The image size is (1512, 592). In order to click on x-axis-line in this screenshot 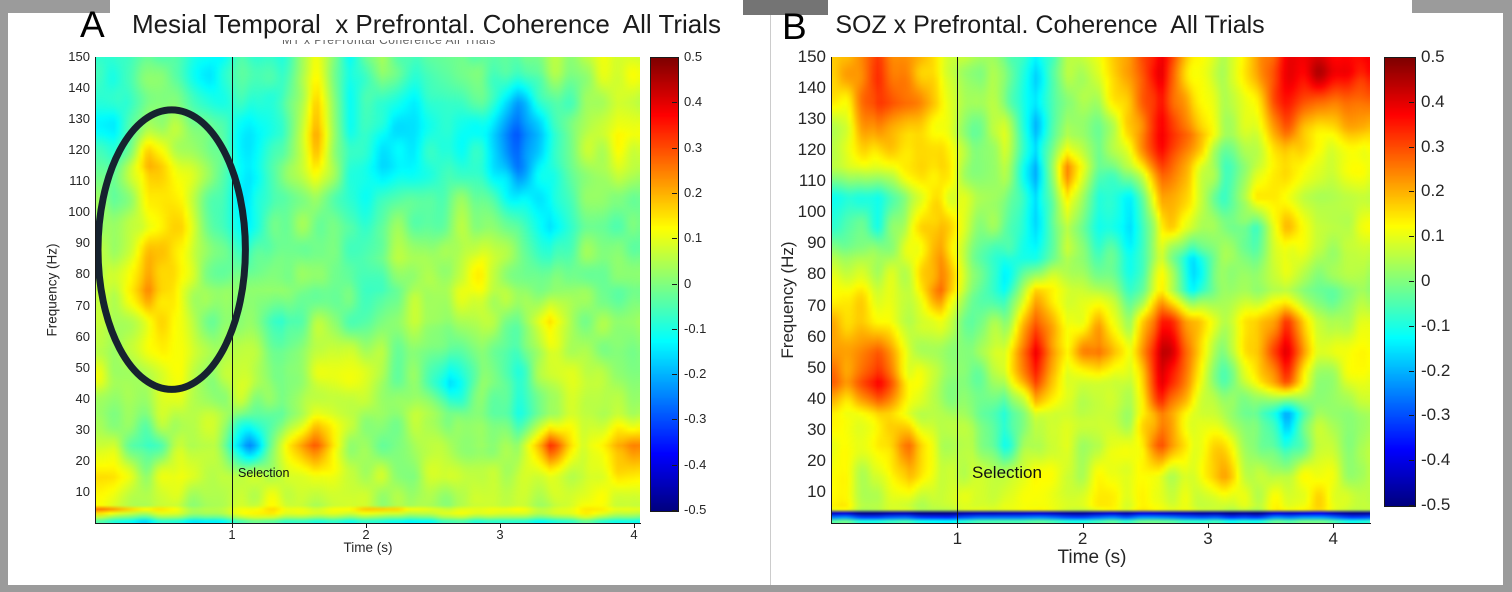, I will do `click(1101, 523)`.